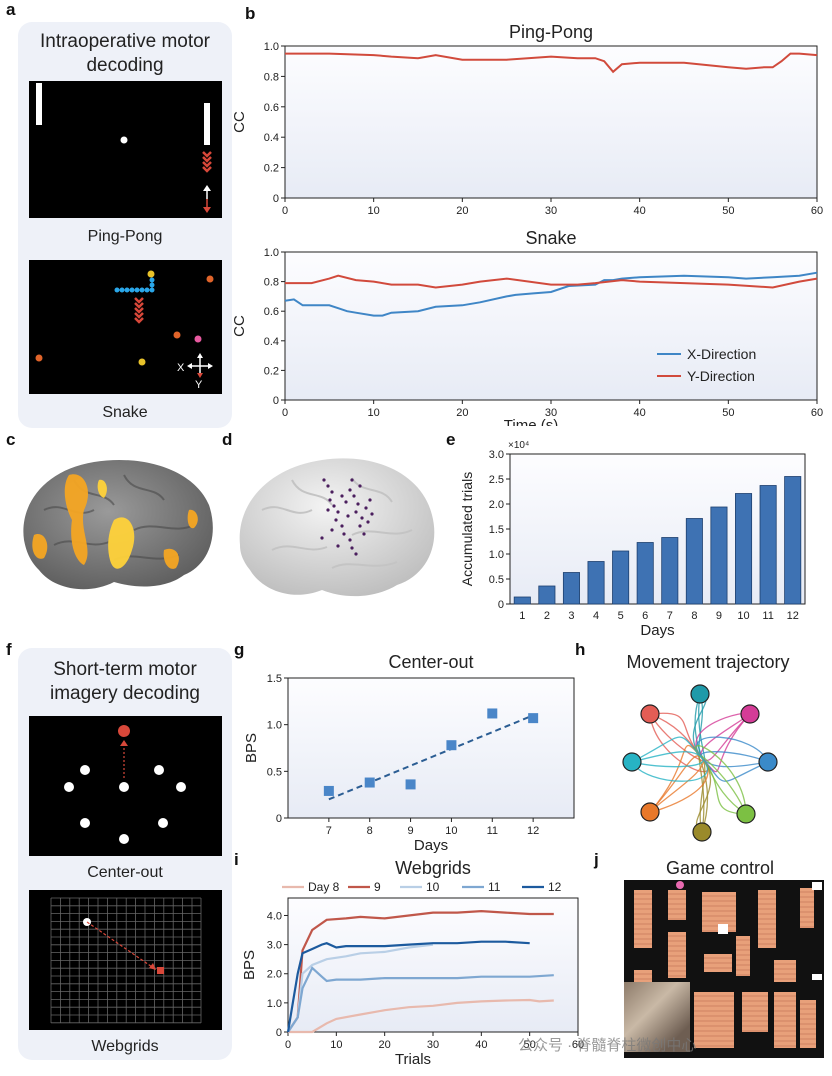 Image resolution: width=832 pixels, height=1076 pixels. What do you see at coordinates (551, 294) in the screenshot?
I see `series-x-direction` at bounding box center [551, 294].